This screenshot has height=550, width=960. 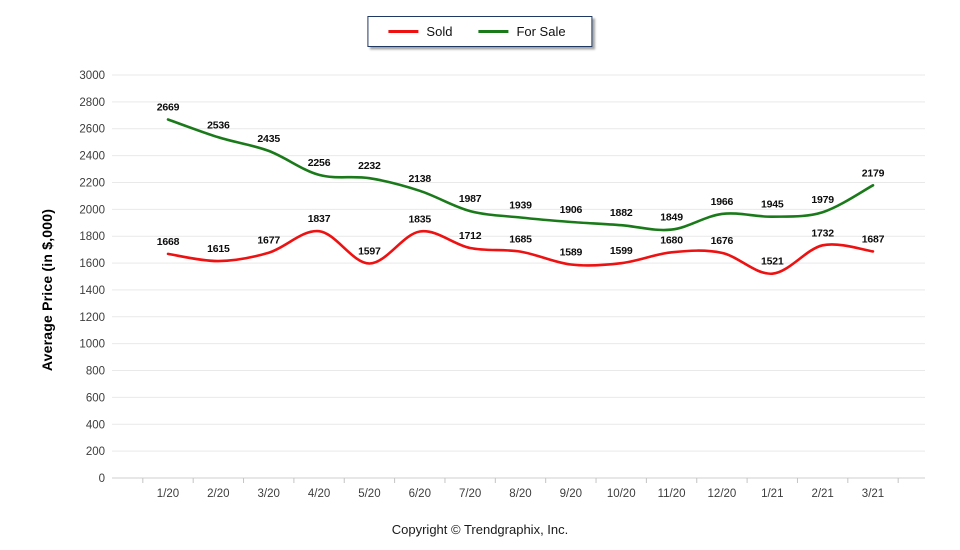 I want to click on legend: Sold For Sale, so click(x=480, y=31).